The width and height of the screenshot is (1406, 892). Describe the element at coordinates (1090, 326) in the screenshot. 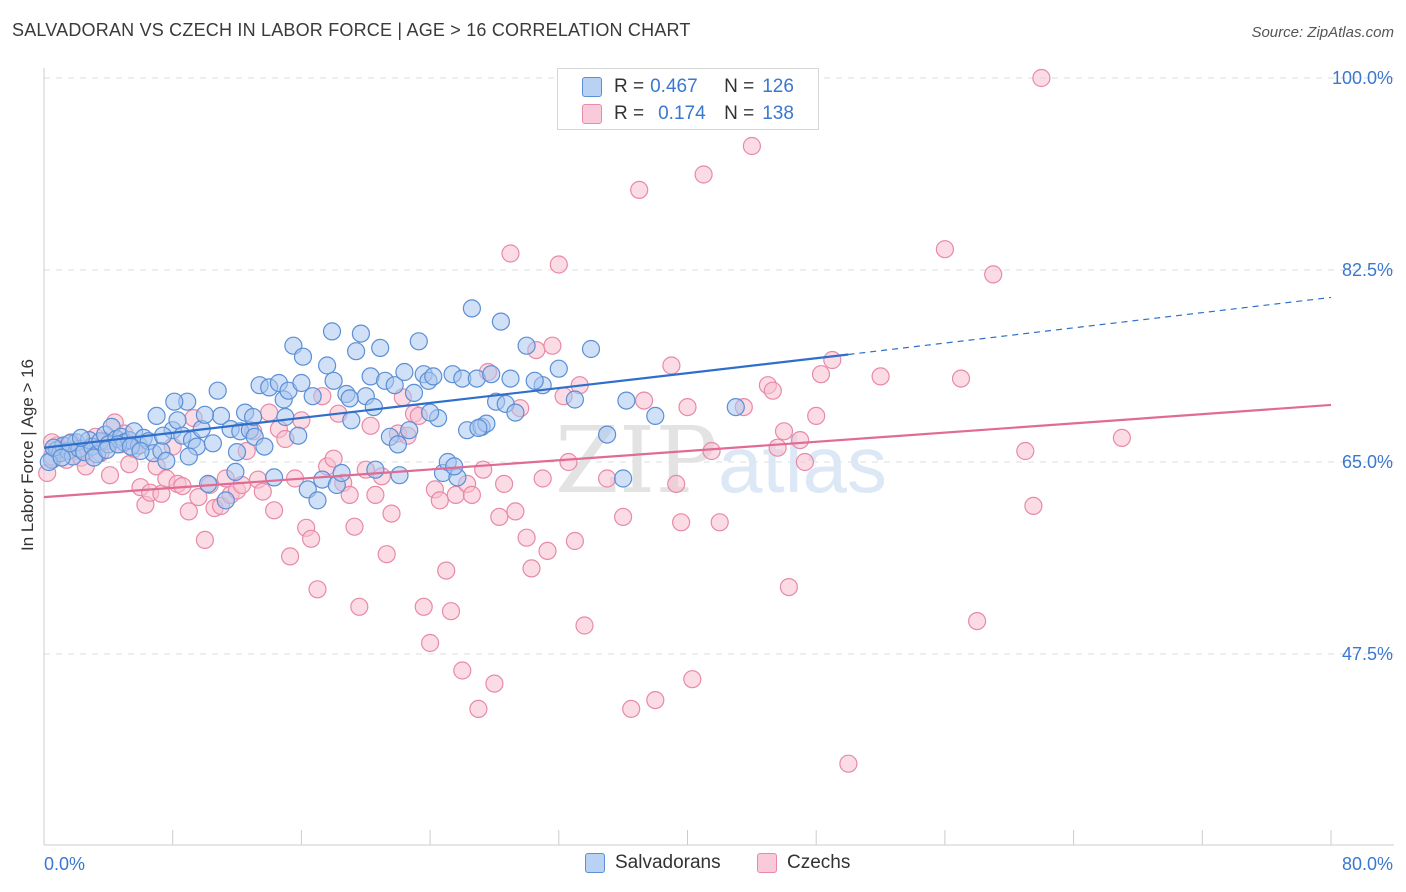

I see `salvadorans-trend-extension` at that location.